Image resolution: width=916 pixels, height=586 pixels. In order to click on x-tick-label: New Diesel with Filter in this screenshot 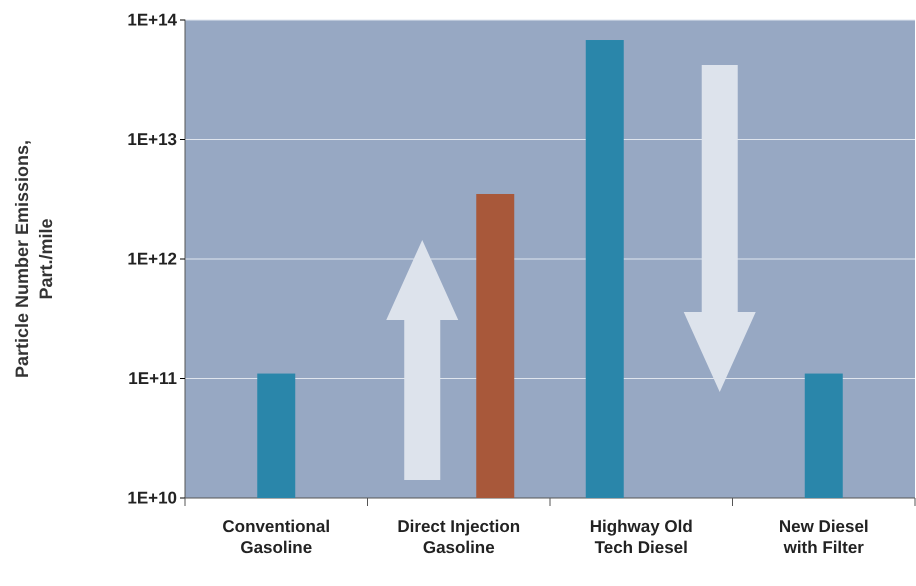, I will do `click(823, 537)`.